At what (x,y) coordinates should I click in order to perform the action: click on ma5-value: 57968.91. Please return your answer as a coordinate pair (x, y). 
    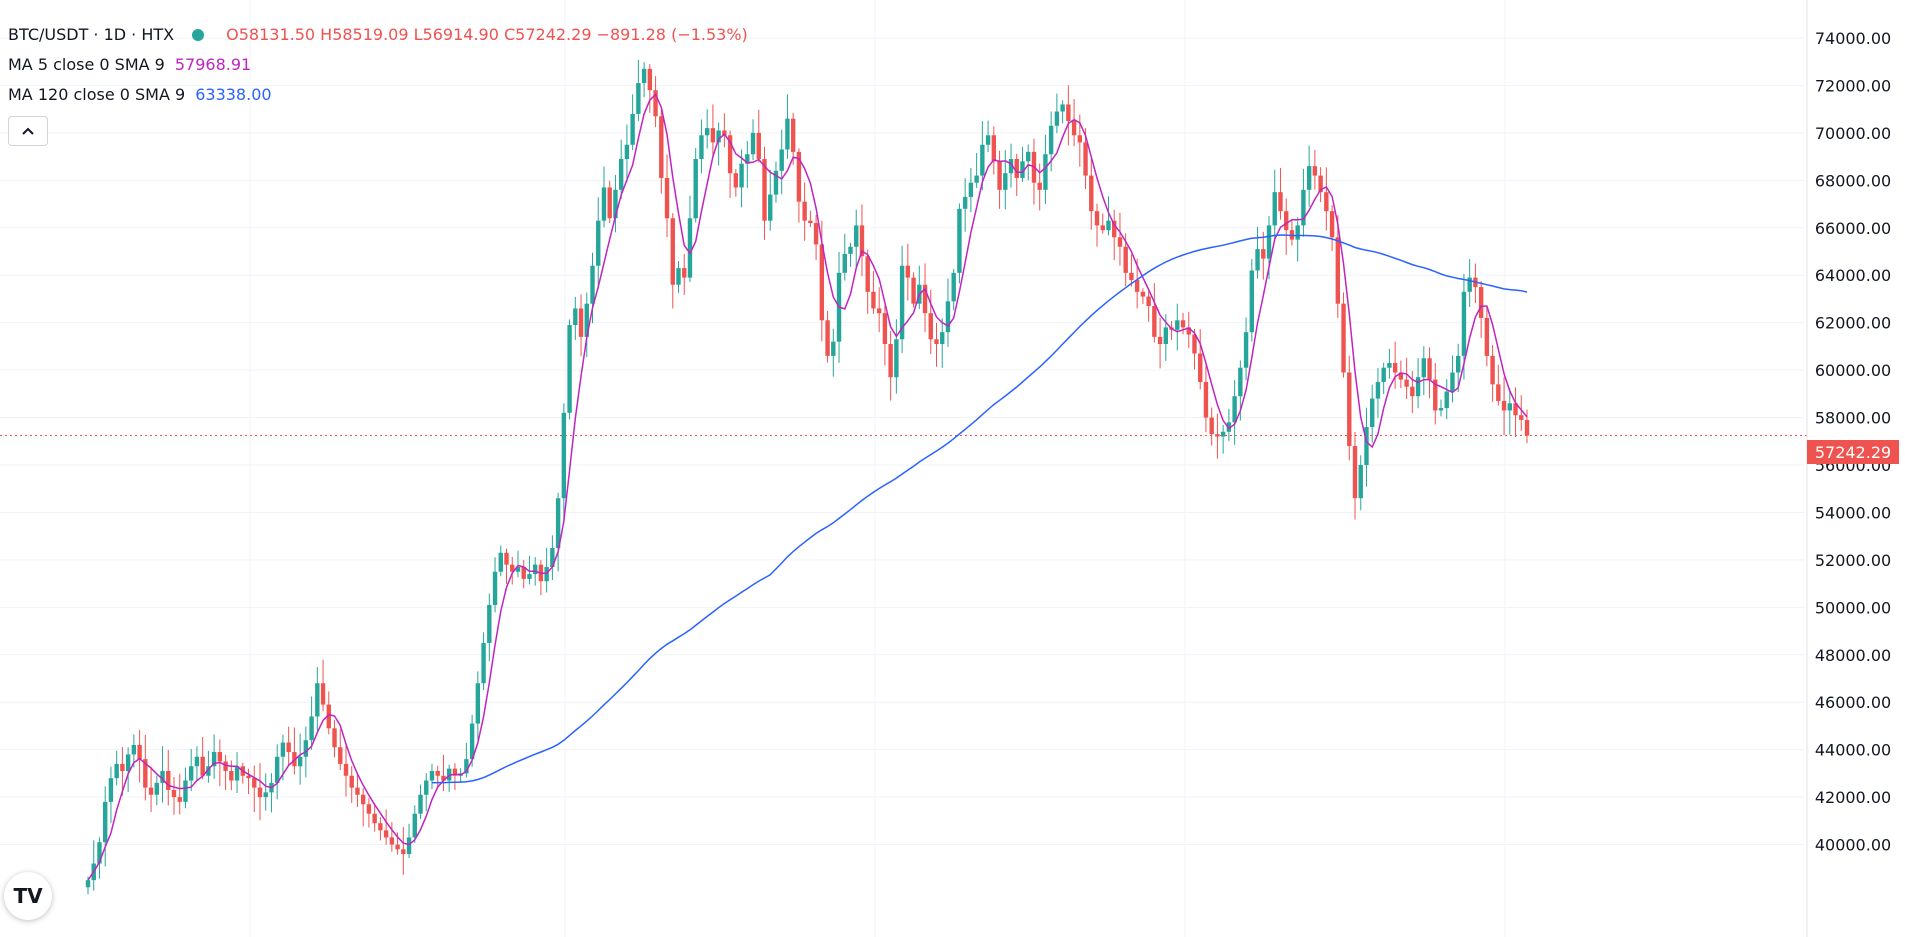
    Looking at the image, I should click on (213, 64).